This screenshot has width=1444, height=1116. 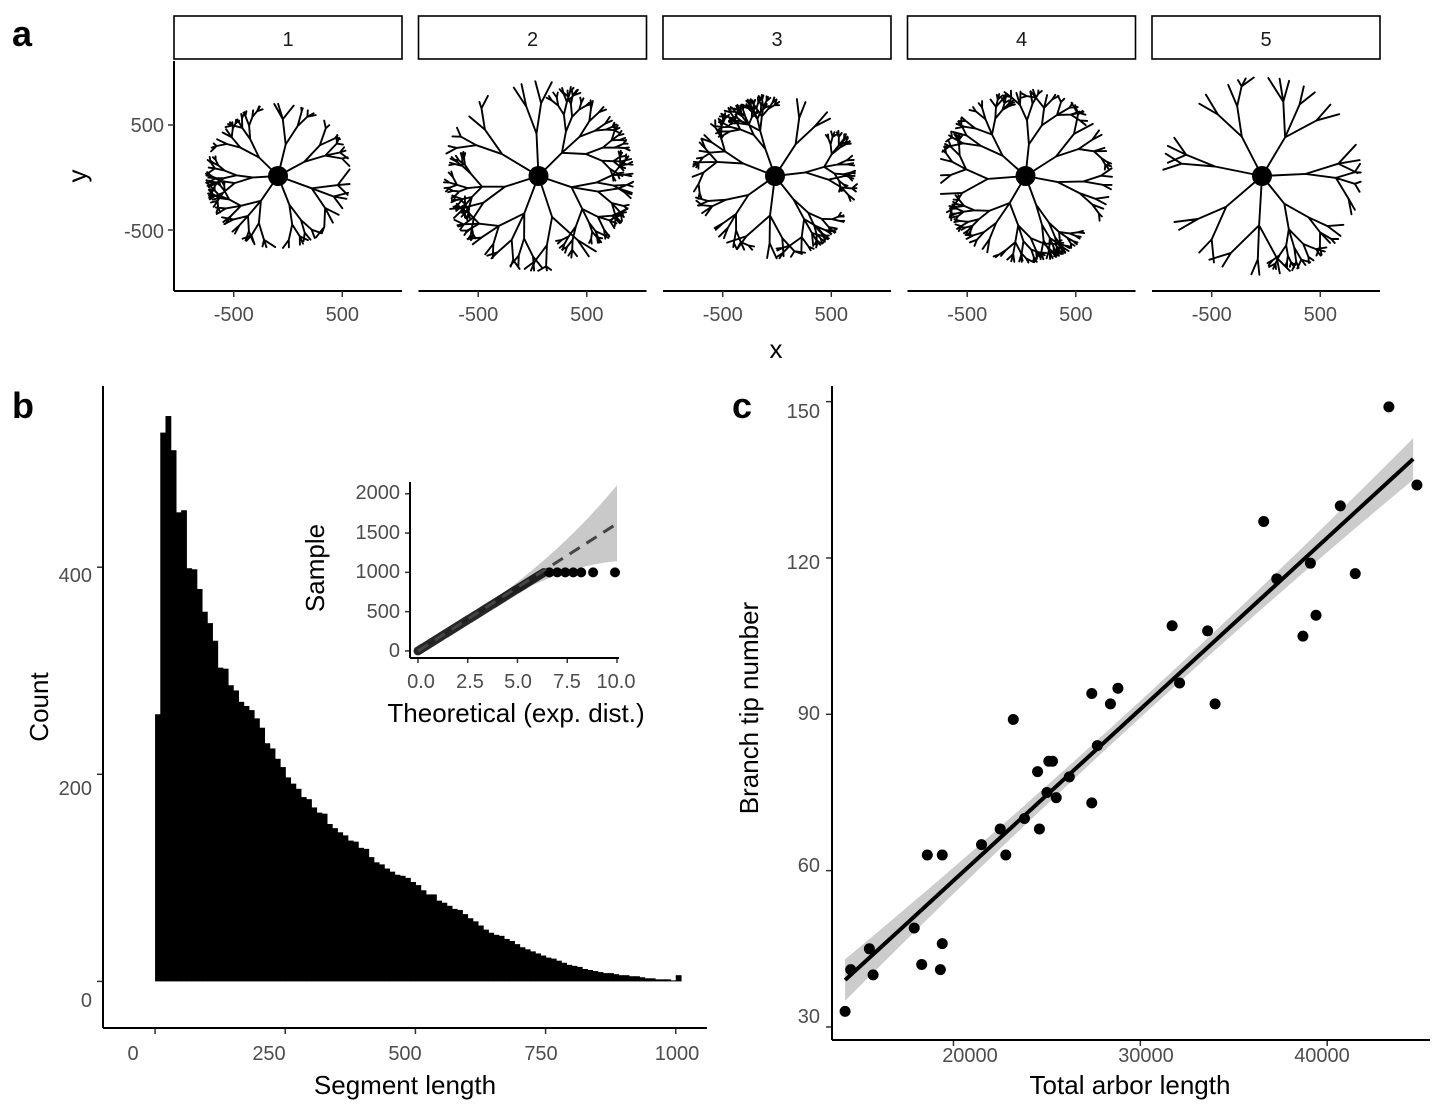 What do you see at coordinates (742, 405) in the screenshot?
I see `panel-label-c: c` at bounding box center [742, 405].